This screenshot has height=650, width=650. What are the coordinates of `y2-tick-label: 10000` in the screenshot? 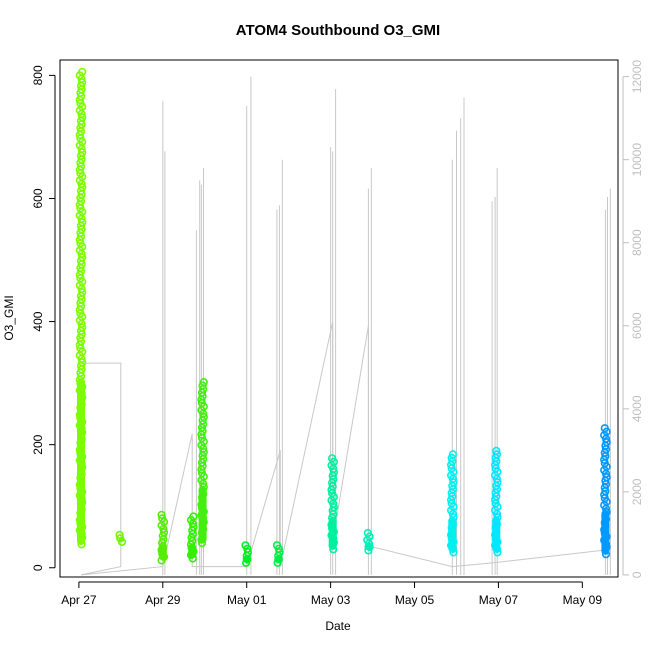 It's located at (637, 160).